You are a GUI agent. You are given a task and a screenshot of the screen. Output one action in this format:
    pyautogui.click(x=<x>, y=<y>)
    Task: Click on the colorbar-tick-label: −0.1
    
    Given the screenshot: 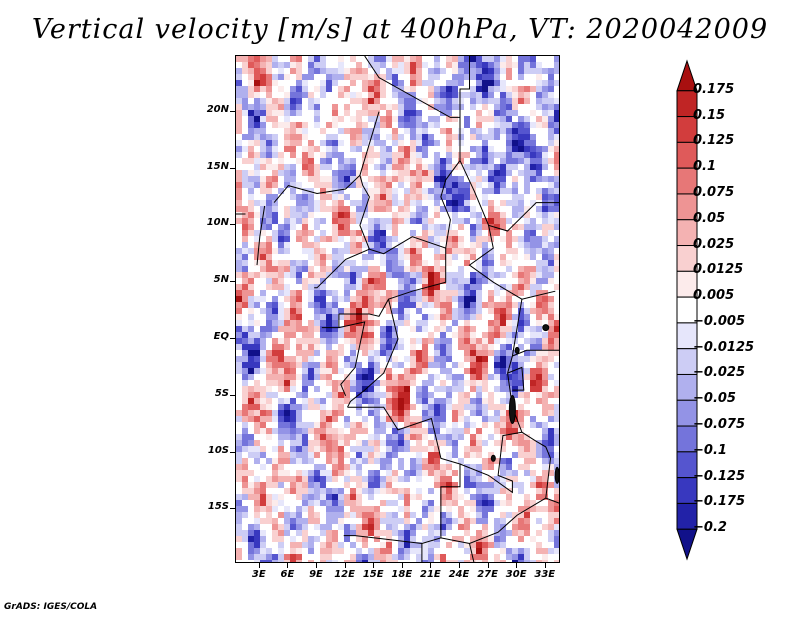 What is the action you would take?
    pyautogui.click(x=710, y=450)
    